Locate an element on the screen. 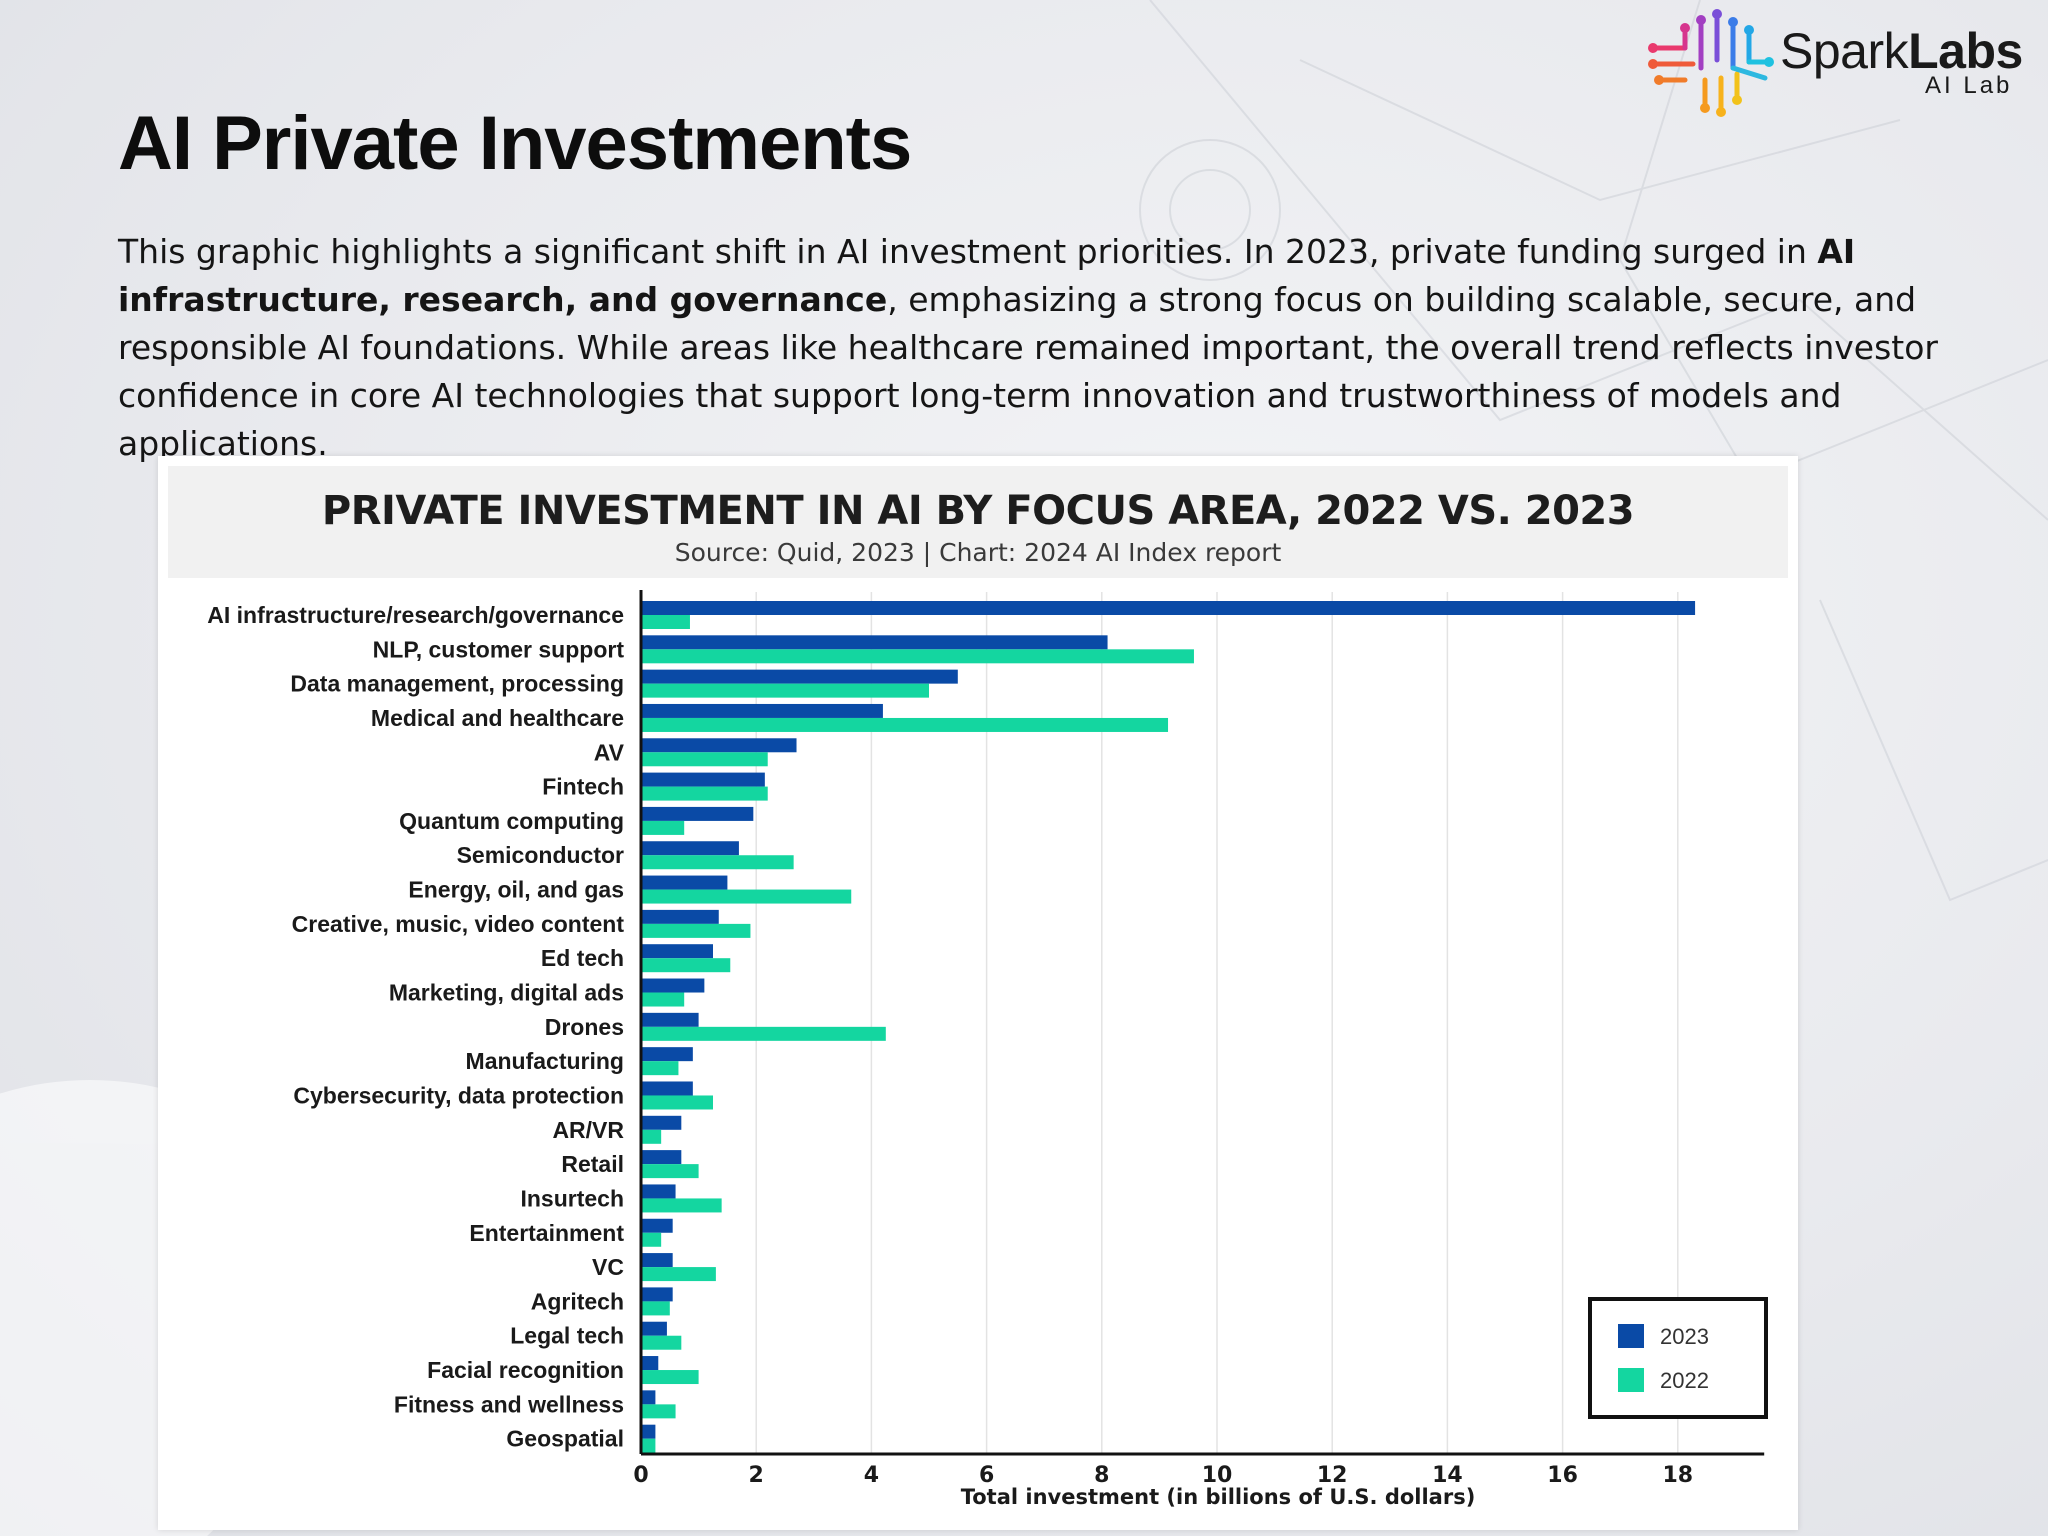 This screenshot has height=1536, width=2048. category-label: NLP, customer support is located at coordinates (499, 649).